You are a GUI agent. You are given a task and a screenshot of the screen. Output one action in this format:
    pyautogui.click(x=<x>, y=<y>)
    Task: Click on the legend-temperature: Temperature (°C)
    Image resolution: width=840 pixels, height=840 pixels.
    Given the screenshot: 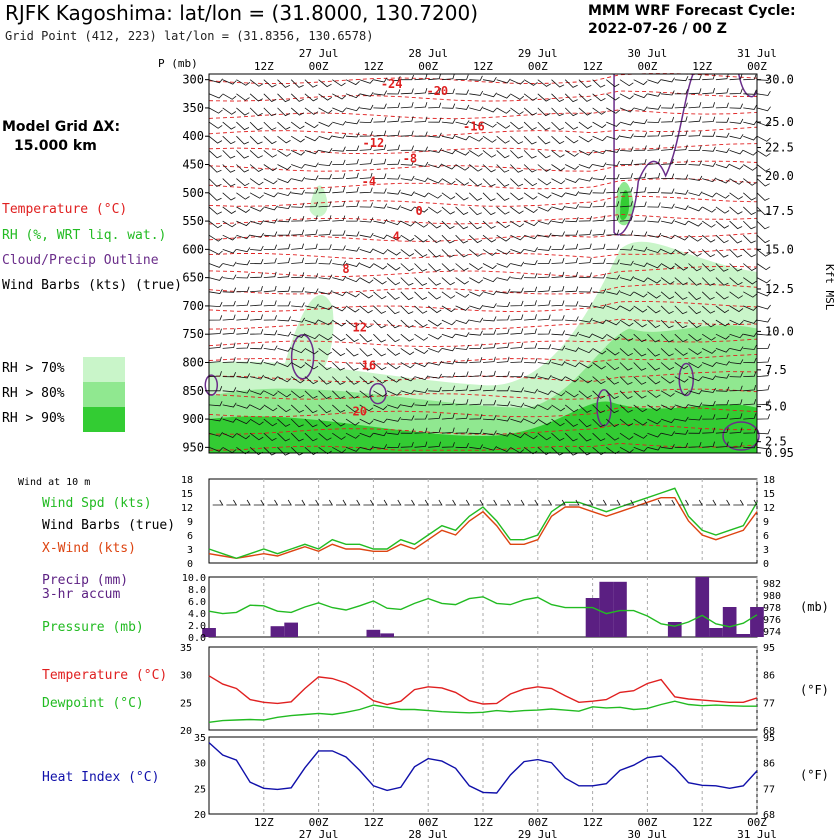 What is the action you would take?
    pyautogui.click(x=65, y=209)
    